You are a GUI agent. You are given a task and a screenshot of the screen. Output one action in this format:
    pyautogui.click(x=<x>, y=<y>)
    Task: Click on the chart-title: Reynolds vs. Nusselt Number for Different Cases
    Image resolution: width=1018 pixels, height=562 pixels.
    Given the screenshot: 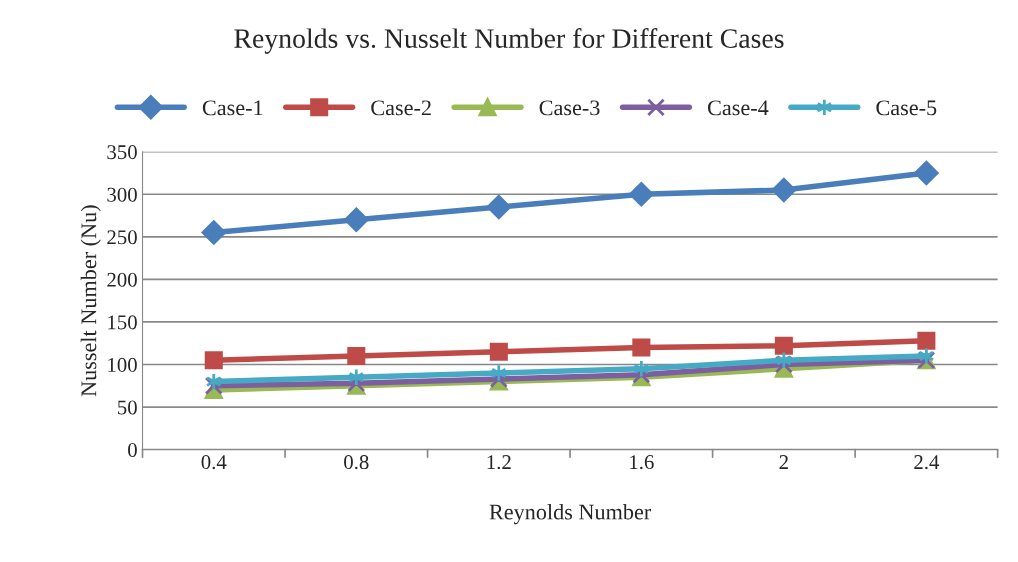 What is the action you would take?
    pyautogui.click(x=509, y=41)
    